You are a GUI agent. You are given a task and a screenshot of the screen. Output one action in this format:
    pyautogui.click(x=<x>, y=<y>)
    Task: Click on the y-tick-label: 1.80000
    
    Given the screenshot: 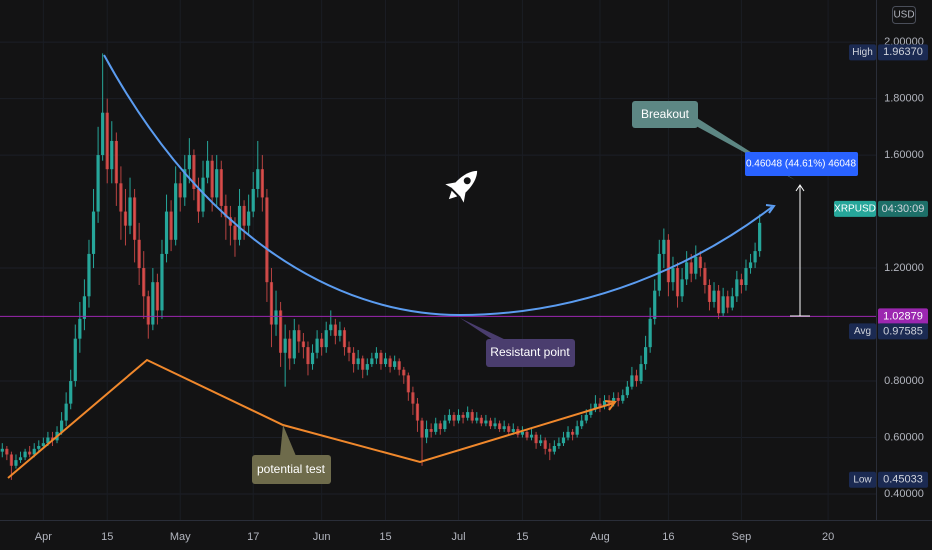 What is the action you would take?
    pyautogui.click(x=904, y=98)
    